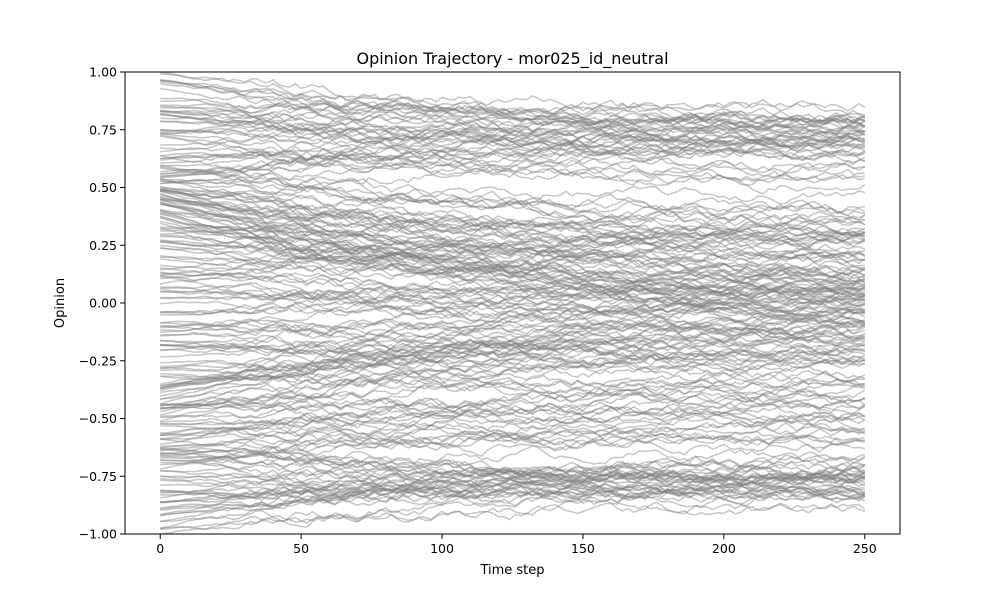 This screenshot has height=600, width=1000. I want to click on y-tick-label: −1.00, so click(98, 534).